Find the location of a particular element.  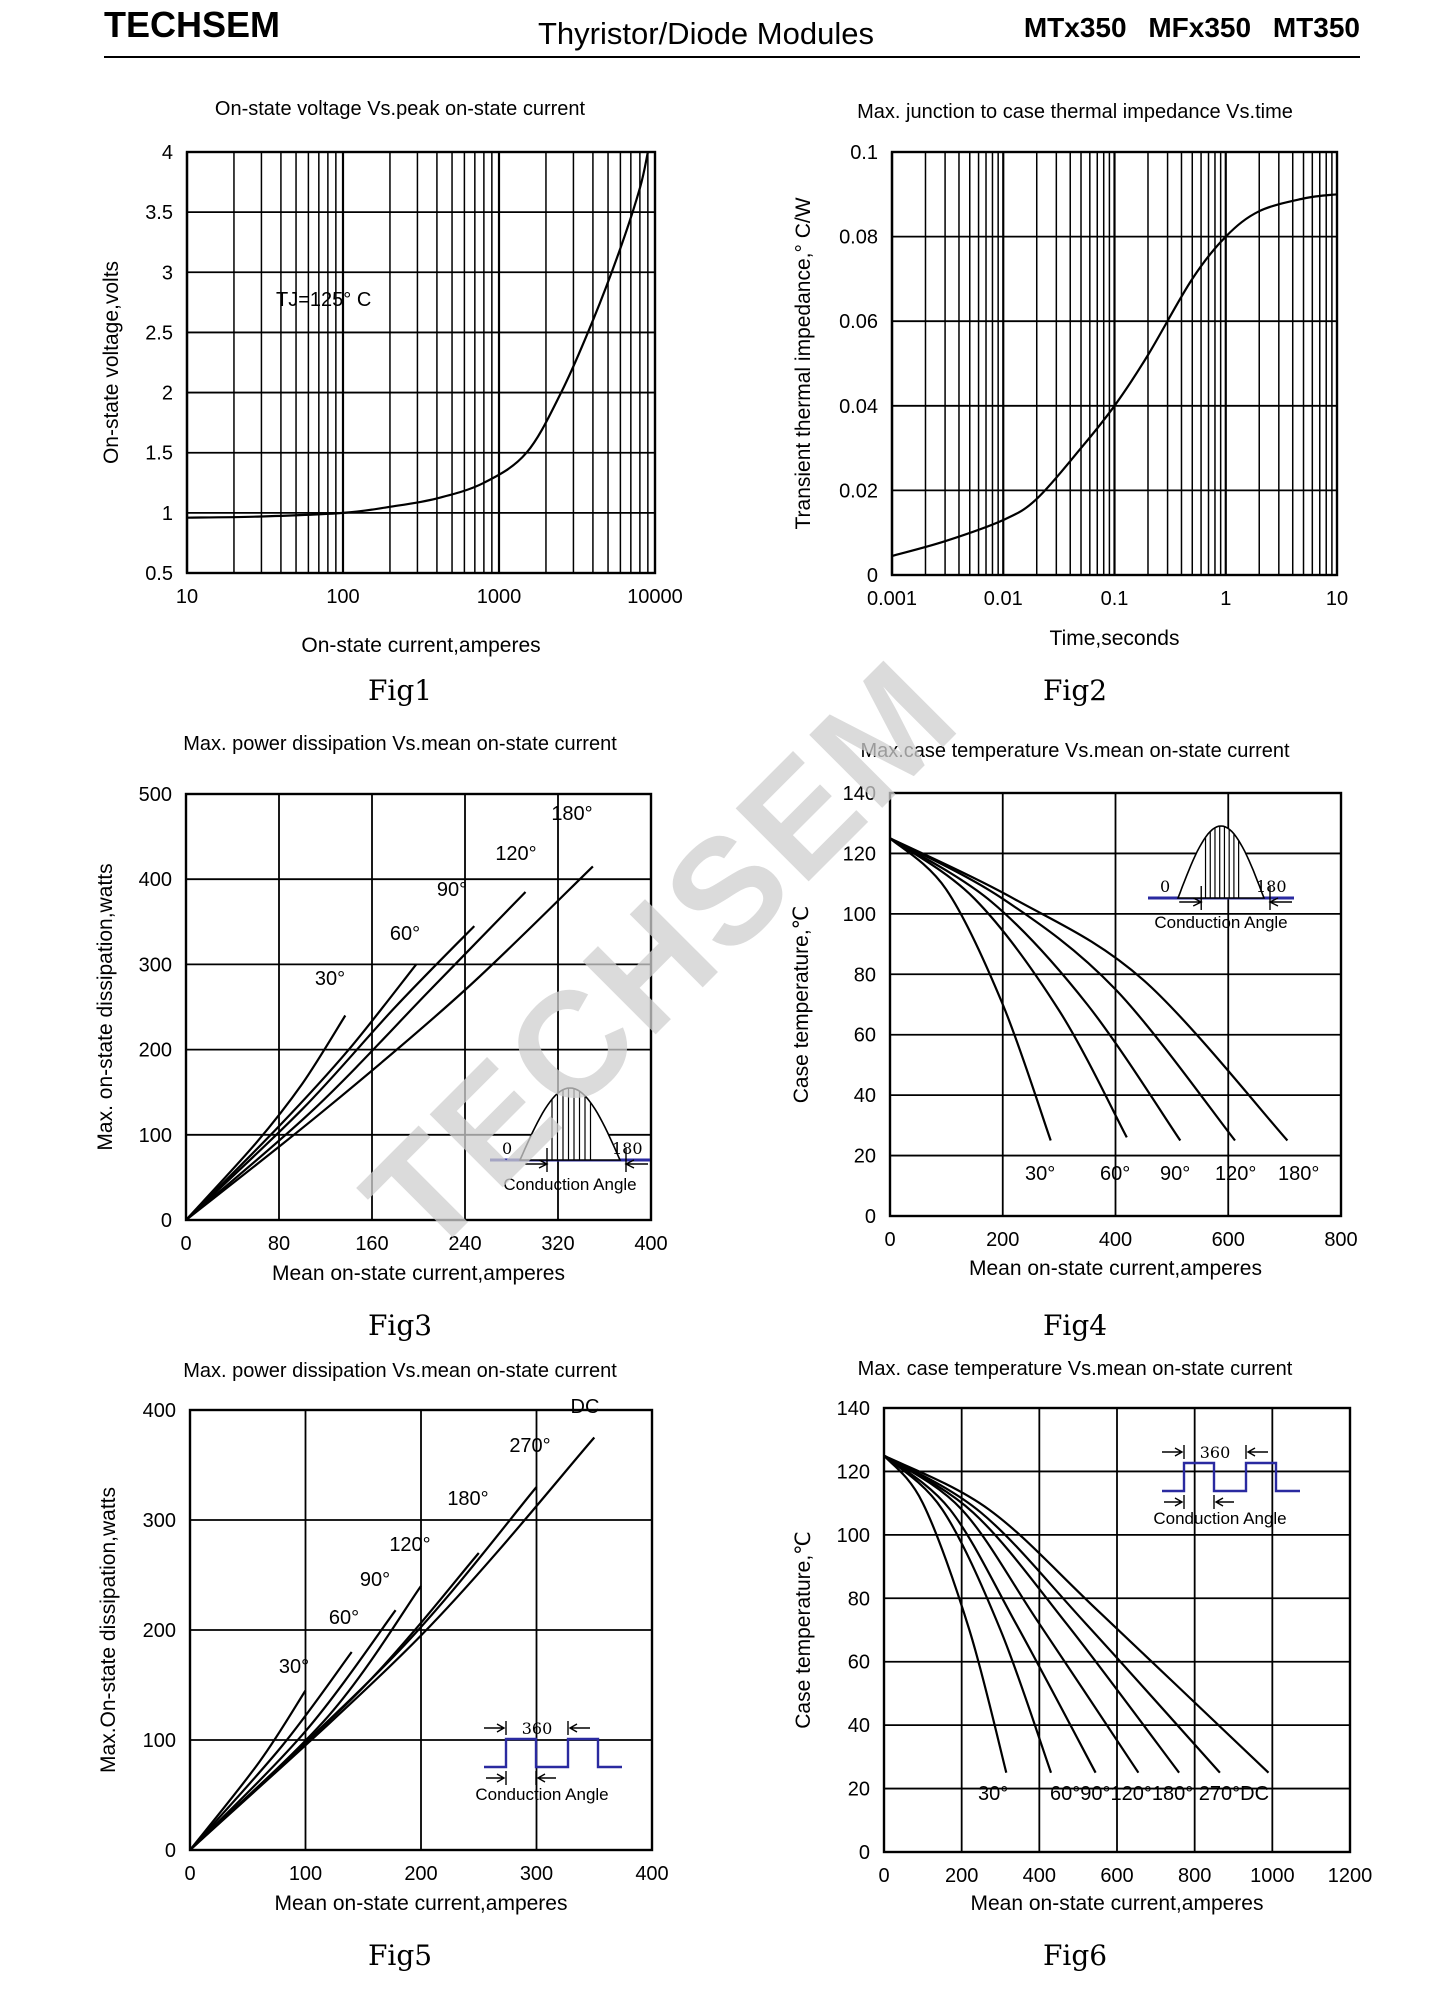

figure-caption: Fig6 is located at coordinates (1075, 1955).